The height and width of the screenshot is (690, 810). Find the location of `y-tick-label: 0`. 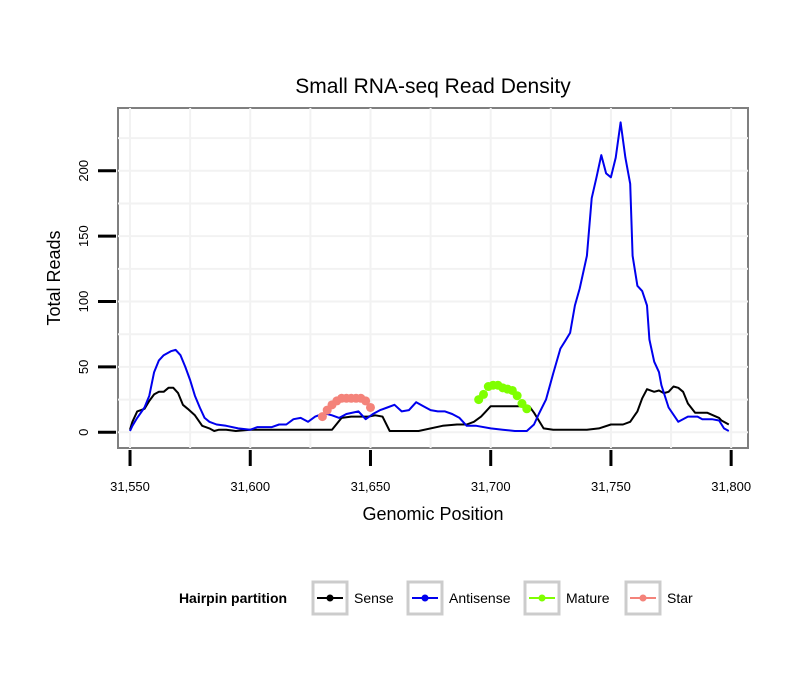

y-tick-label: 0 is located at coordinates (83, 432).